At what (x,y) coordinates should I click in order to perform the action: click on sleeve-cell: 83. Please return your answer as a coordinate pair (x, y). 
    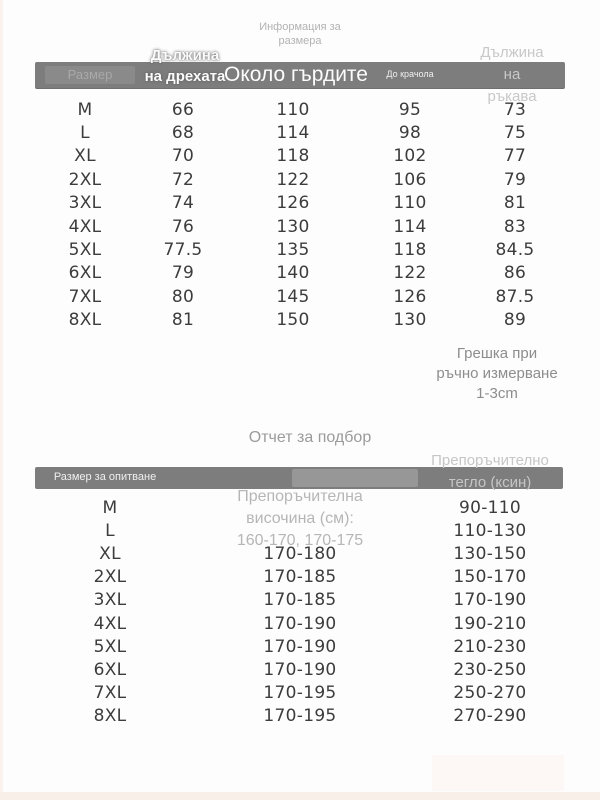
    Looking at the image, I should click on (515, 226).